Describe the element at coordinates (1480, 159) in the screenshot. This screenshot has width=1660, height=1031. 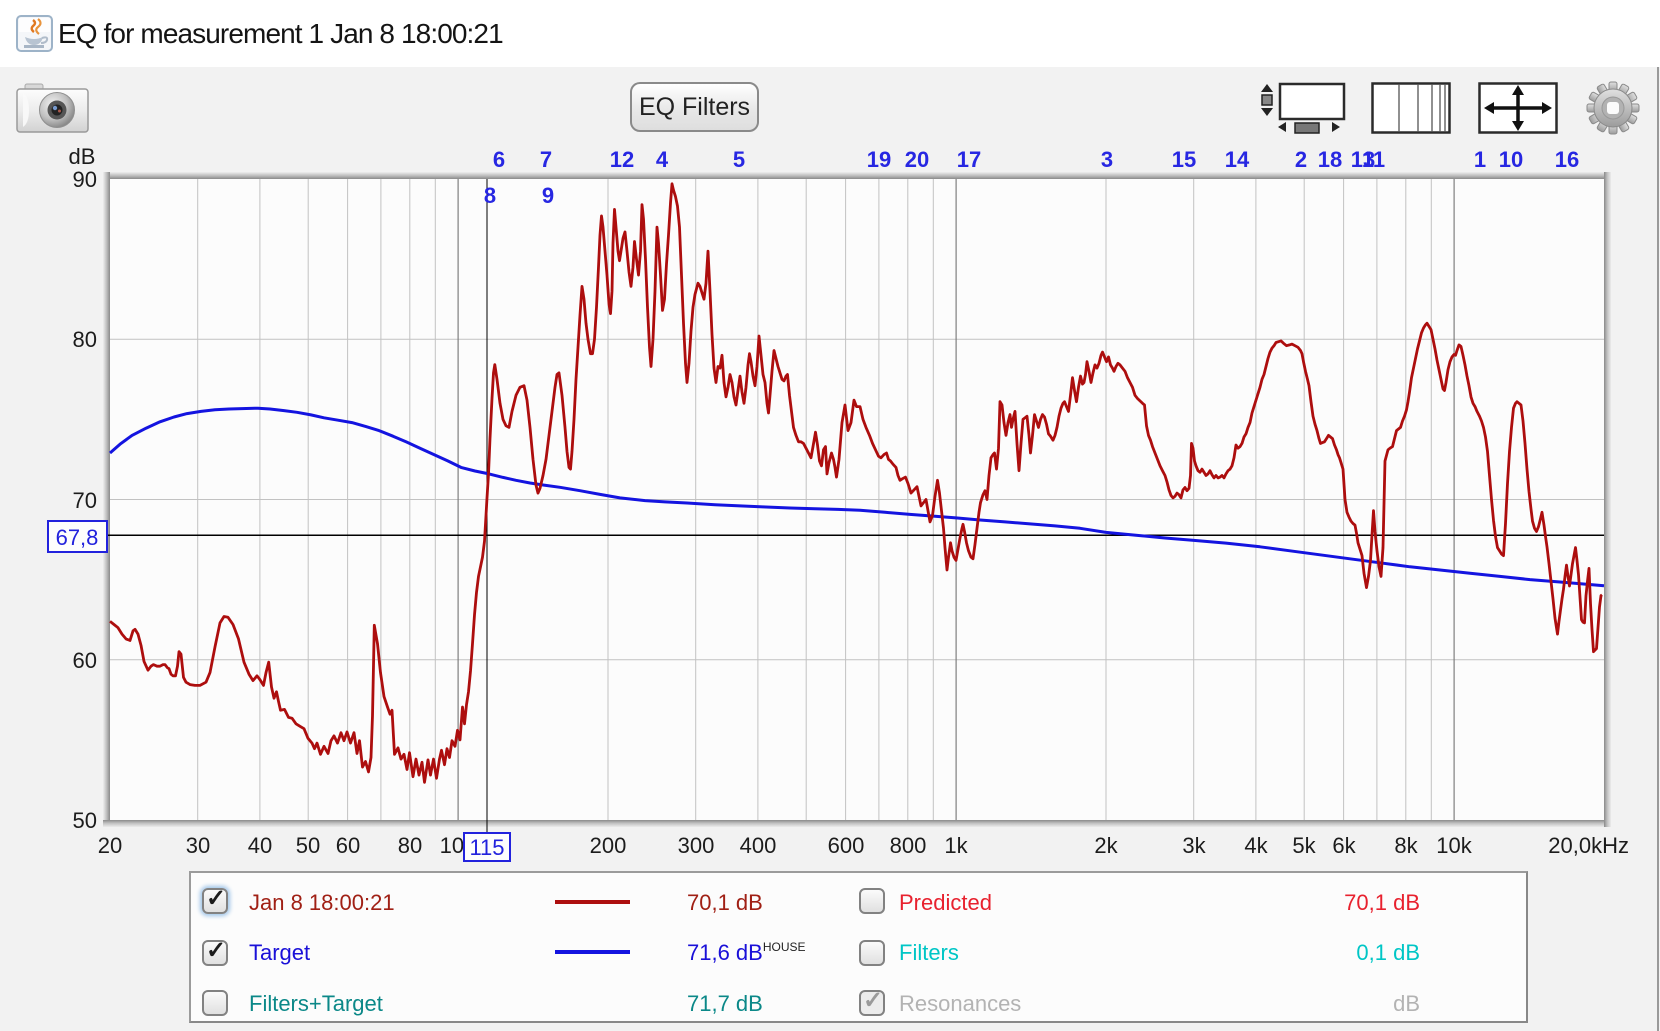
I see `svg-text: 1` at that location.